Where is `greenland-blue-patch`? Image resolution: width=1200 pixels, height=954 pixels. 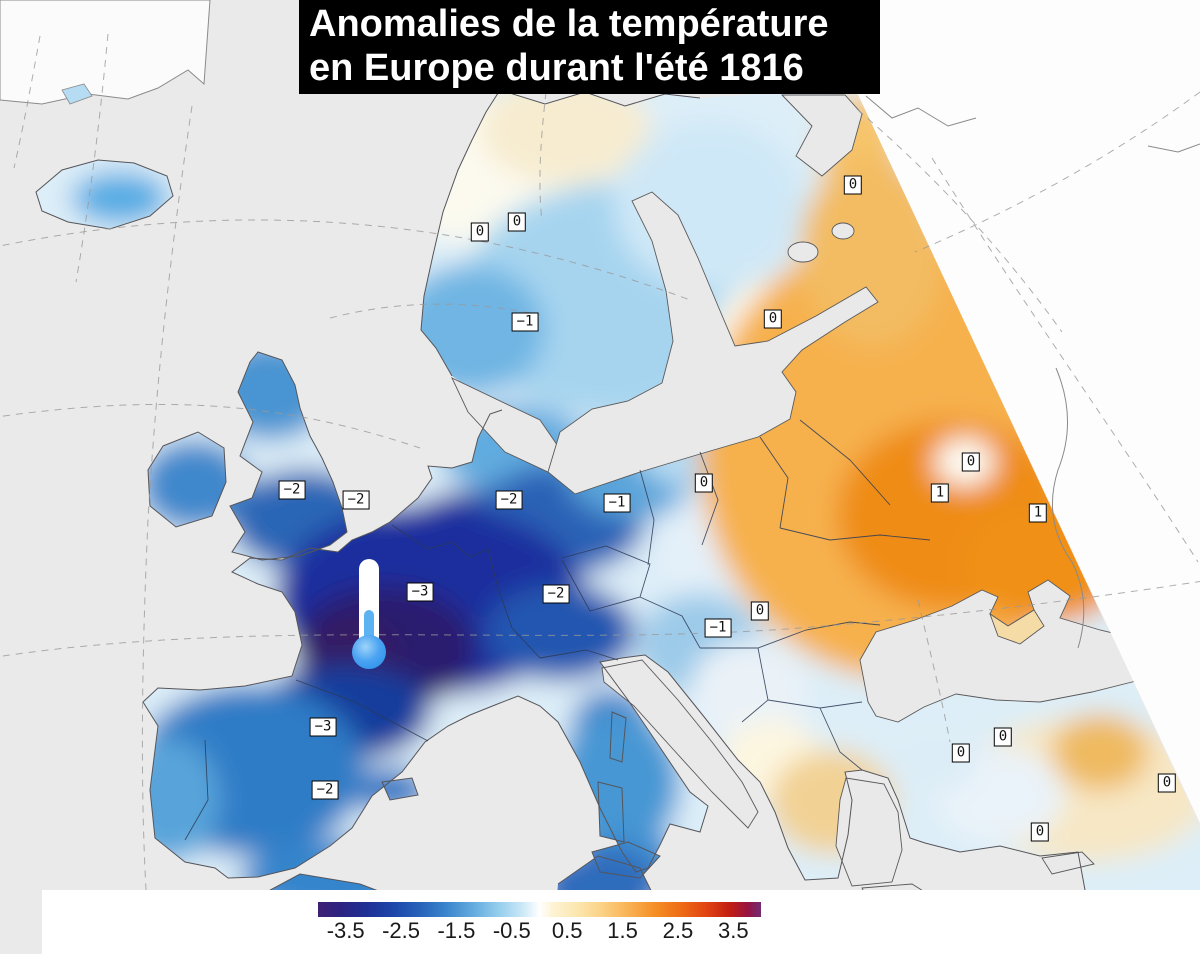
greenland-blue-patch is located at coordinates (77, 94).